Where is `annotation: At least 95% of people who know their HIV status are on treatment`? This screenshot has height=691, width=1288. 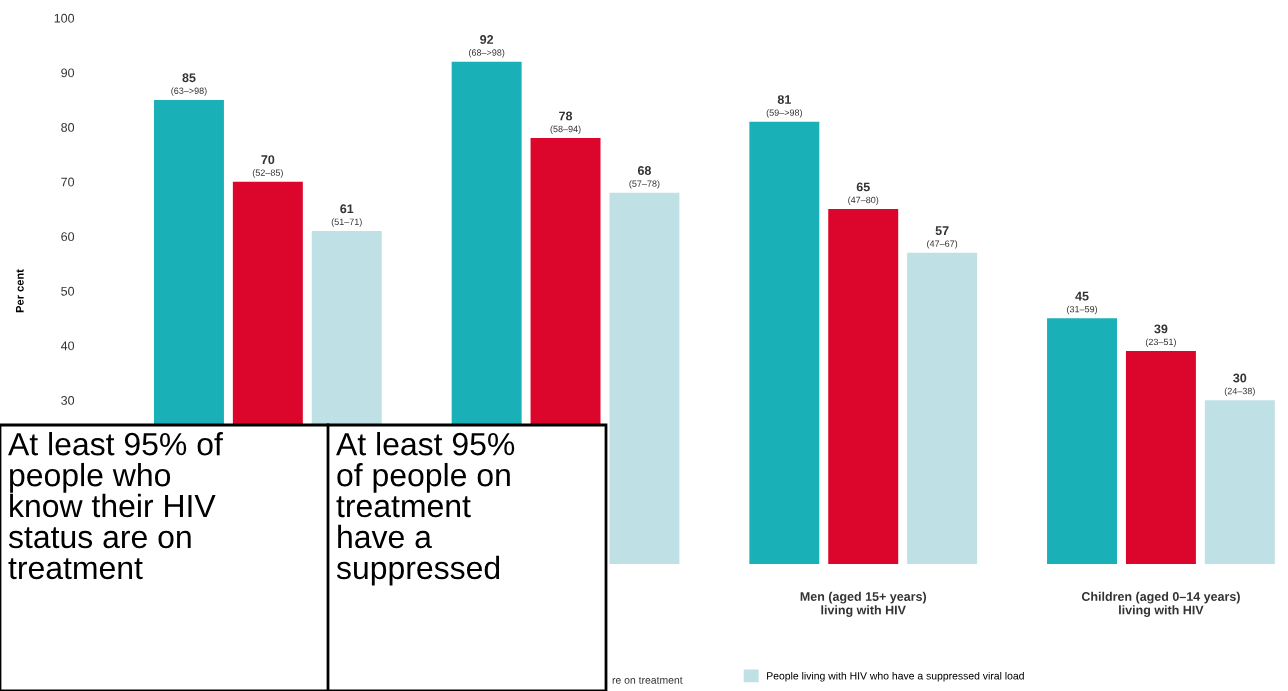
annotation: At least 95% of people who know their HIV status are on treatment is located at coordinates (115, 506).